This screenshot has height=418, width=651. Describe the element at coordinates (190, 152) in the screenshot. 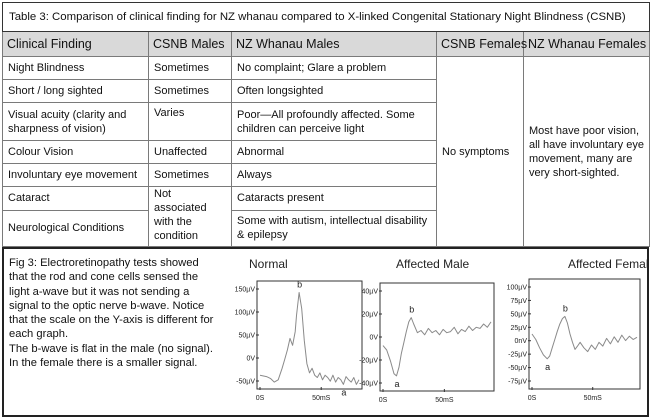

I see `csnb-males-cell: Unaffected` at that location.